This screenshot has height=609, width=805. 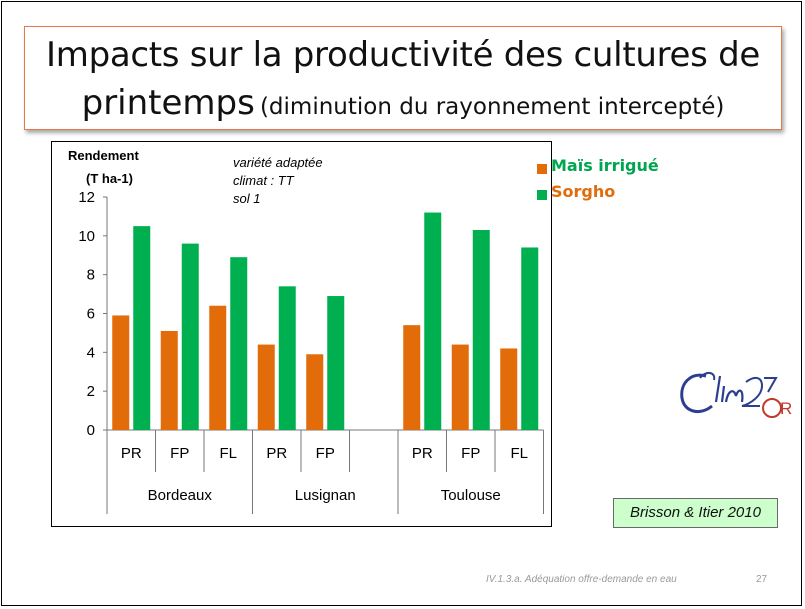 I want to click on y-tick-label: 8, so click(x=91, y=275).